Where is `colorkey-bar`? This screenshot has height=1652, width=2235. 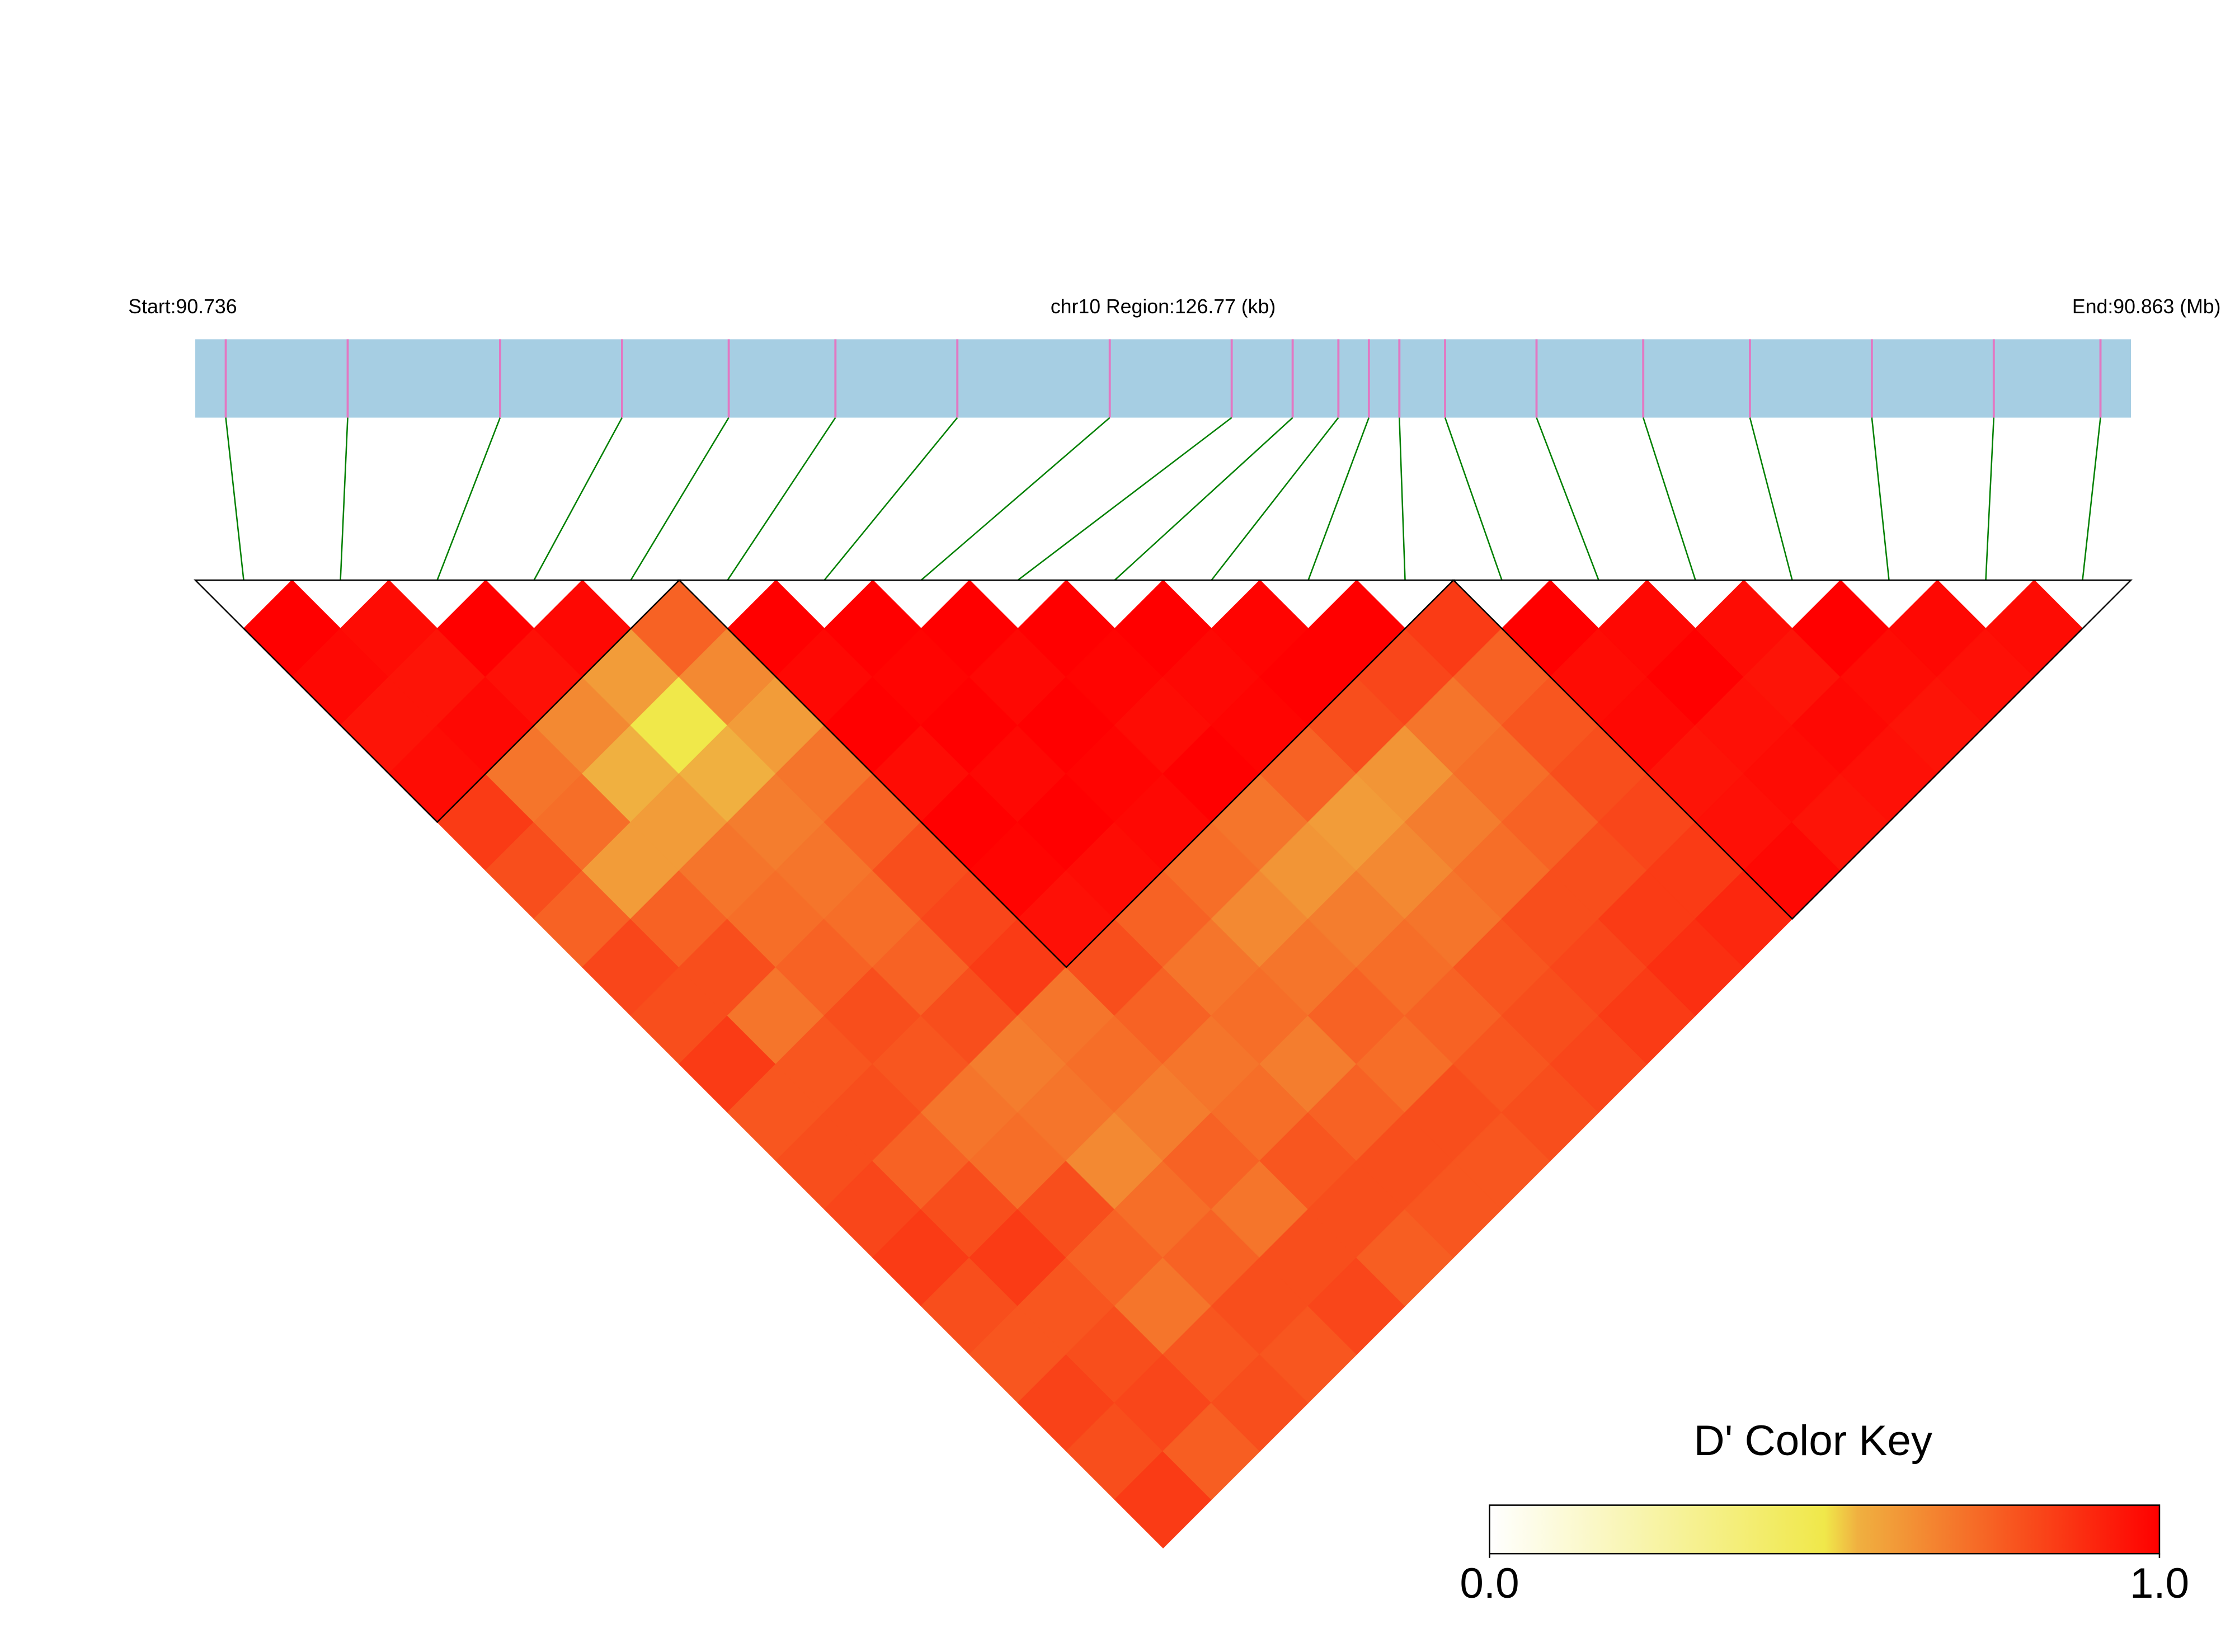
colorkey-bar is located at coordinates (1825, 1529).